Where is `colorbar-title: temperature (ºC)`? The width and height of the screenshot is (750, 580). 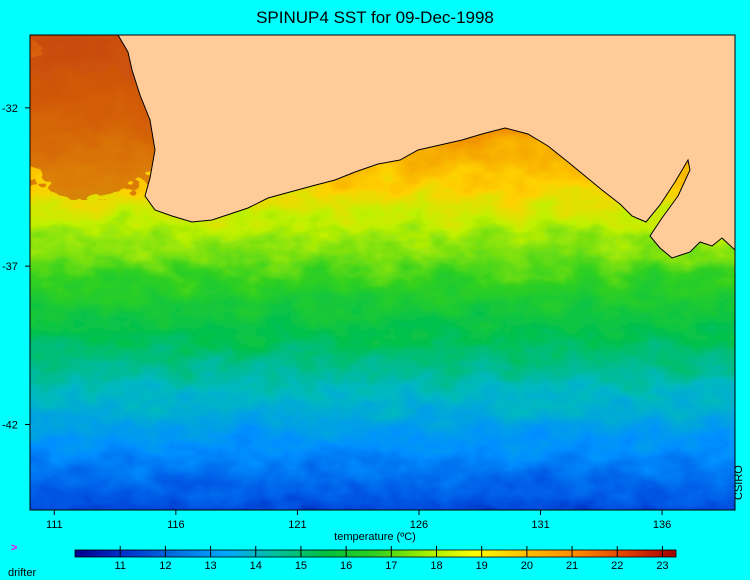
colorbar-title: temperature (ºC) is located at coordinates (375, 537).